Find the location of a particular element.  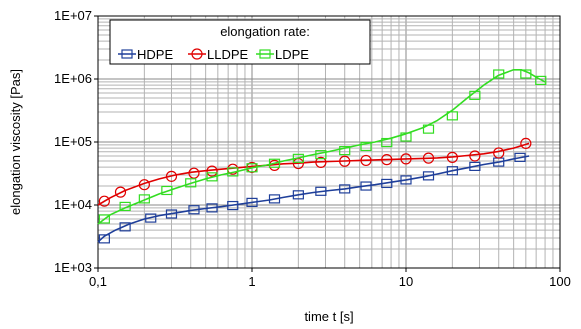

y-tick-label: 1E+06 is located at coordinates (73, 78).